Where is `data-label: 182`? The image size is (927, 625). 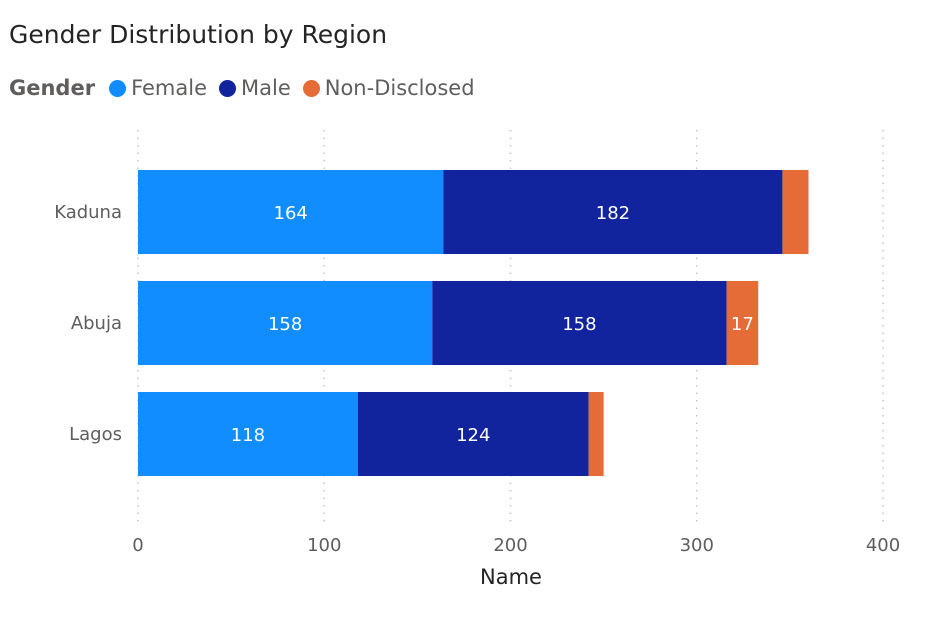 data-label: 182 is located at coordinates (613, 213).